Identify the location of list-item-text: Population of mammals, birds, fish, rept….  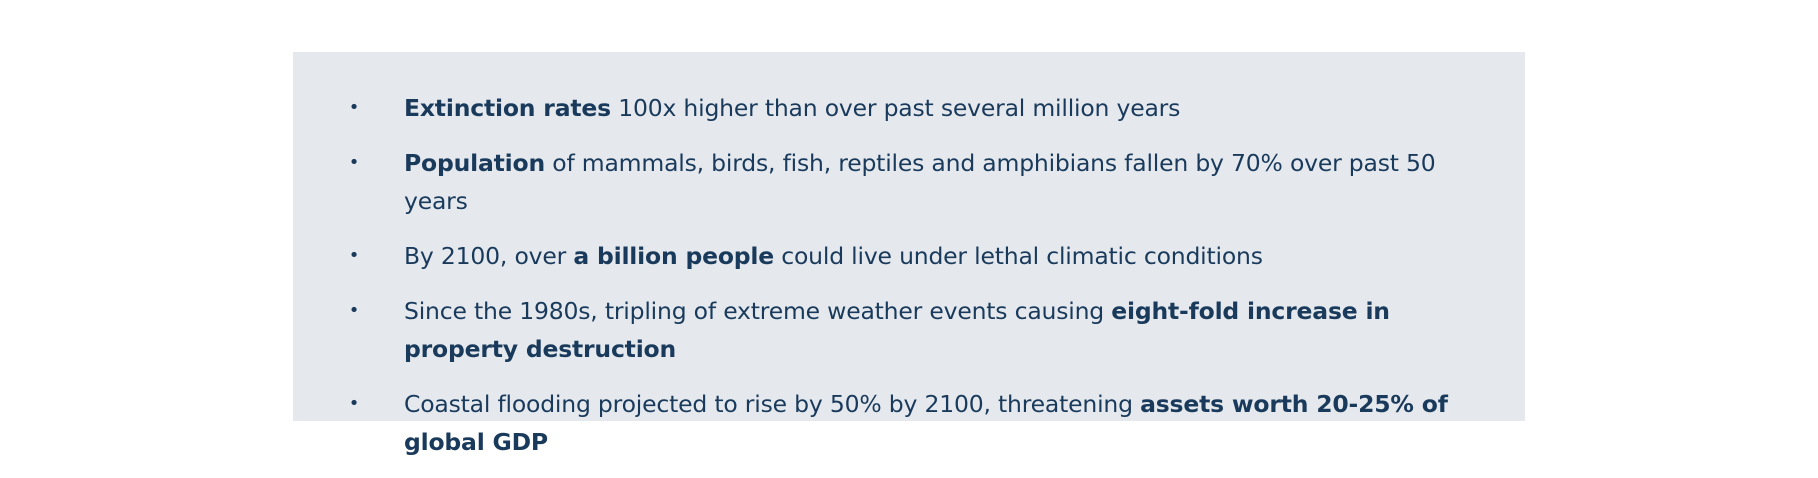
(944, 182).